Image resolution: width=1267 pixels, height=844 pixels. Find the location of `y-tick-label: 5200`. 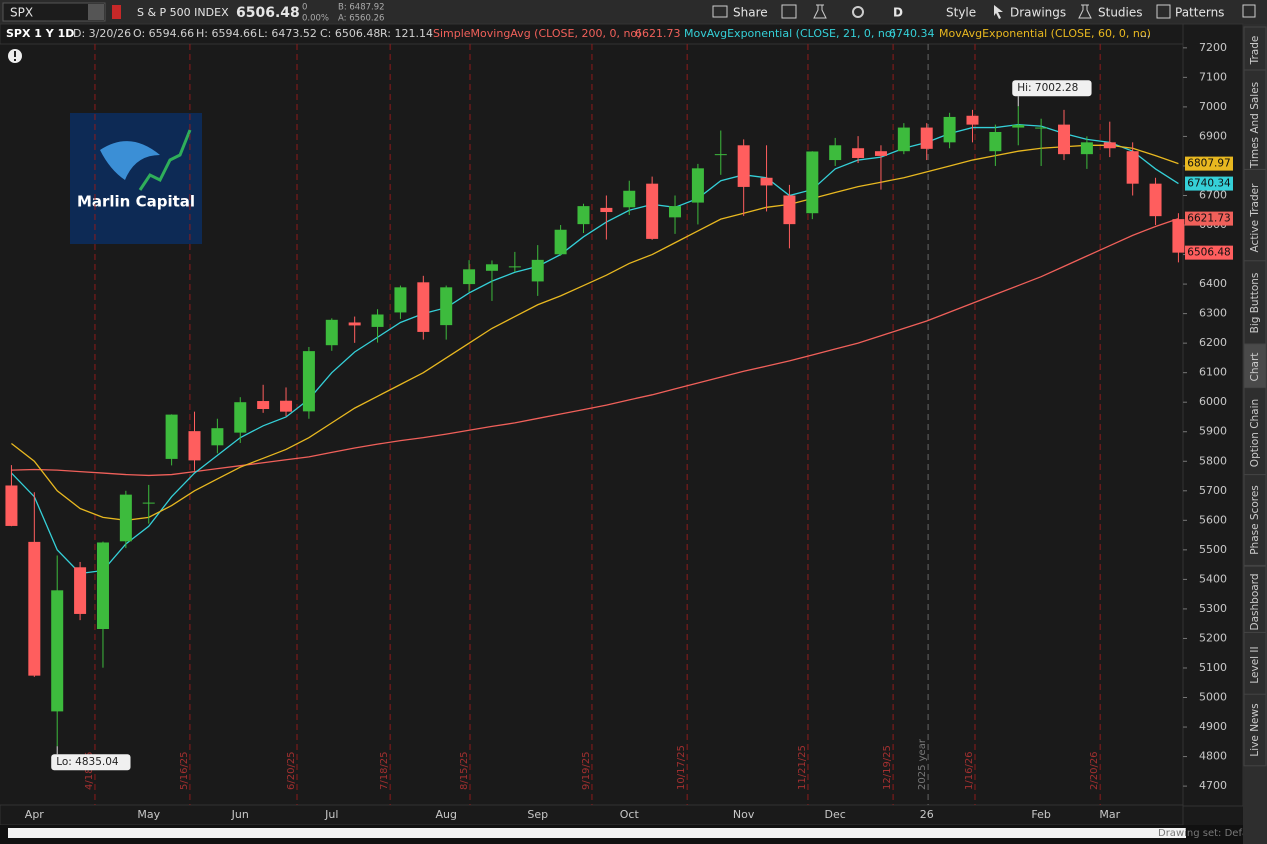

y-tick-label: 5200 is located at coordinates (1213, 637).